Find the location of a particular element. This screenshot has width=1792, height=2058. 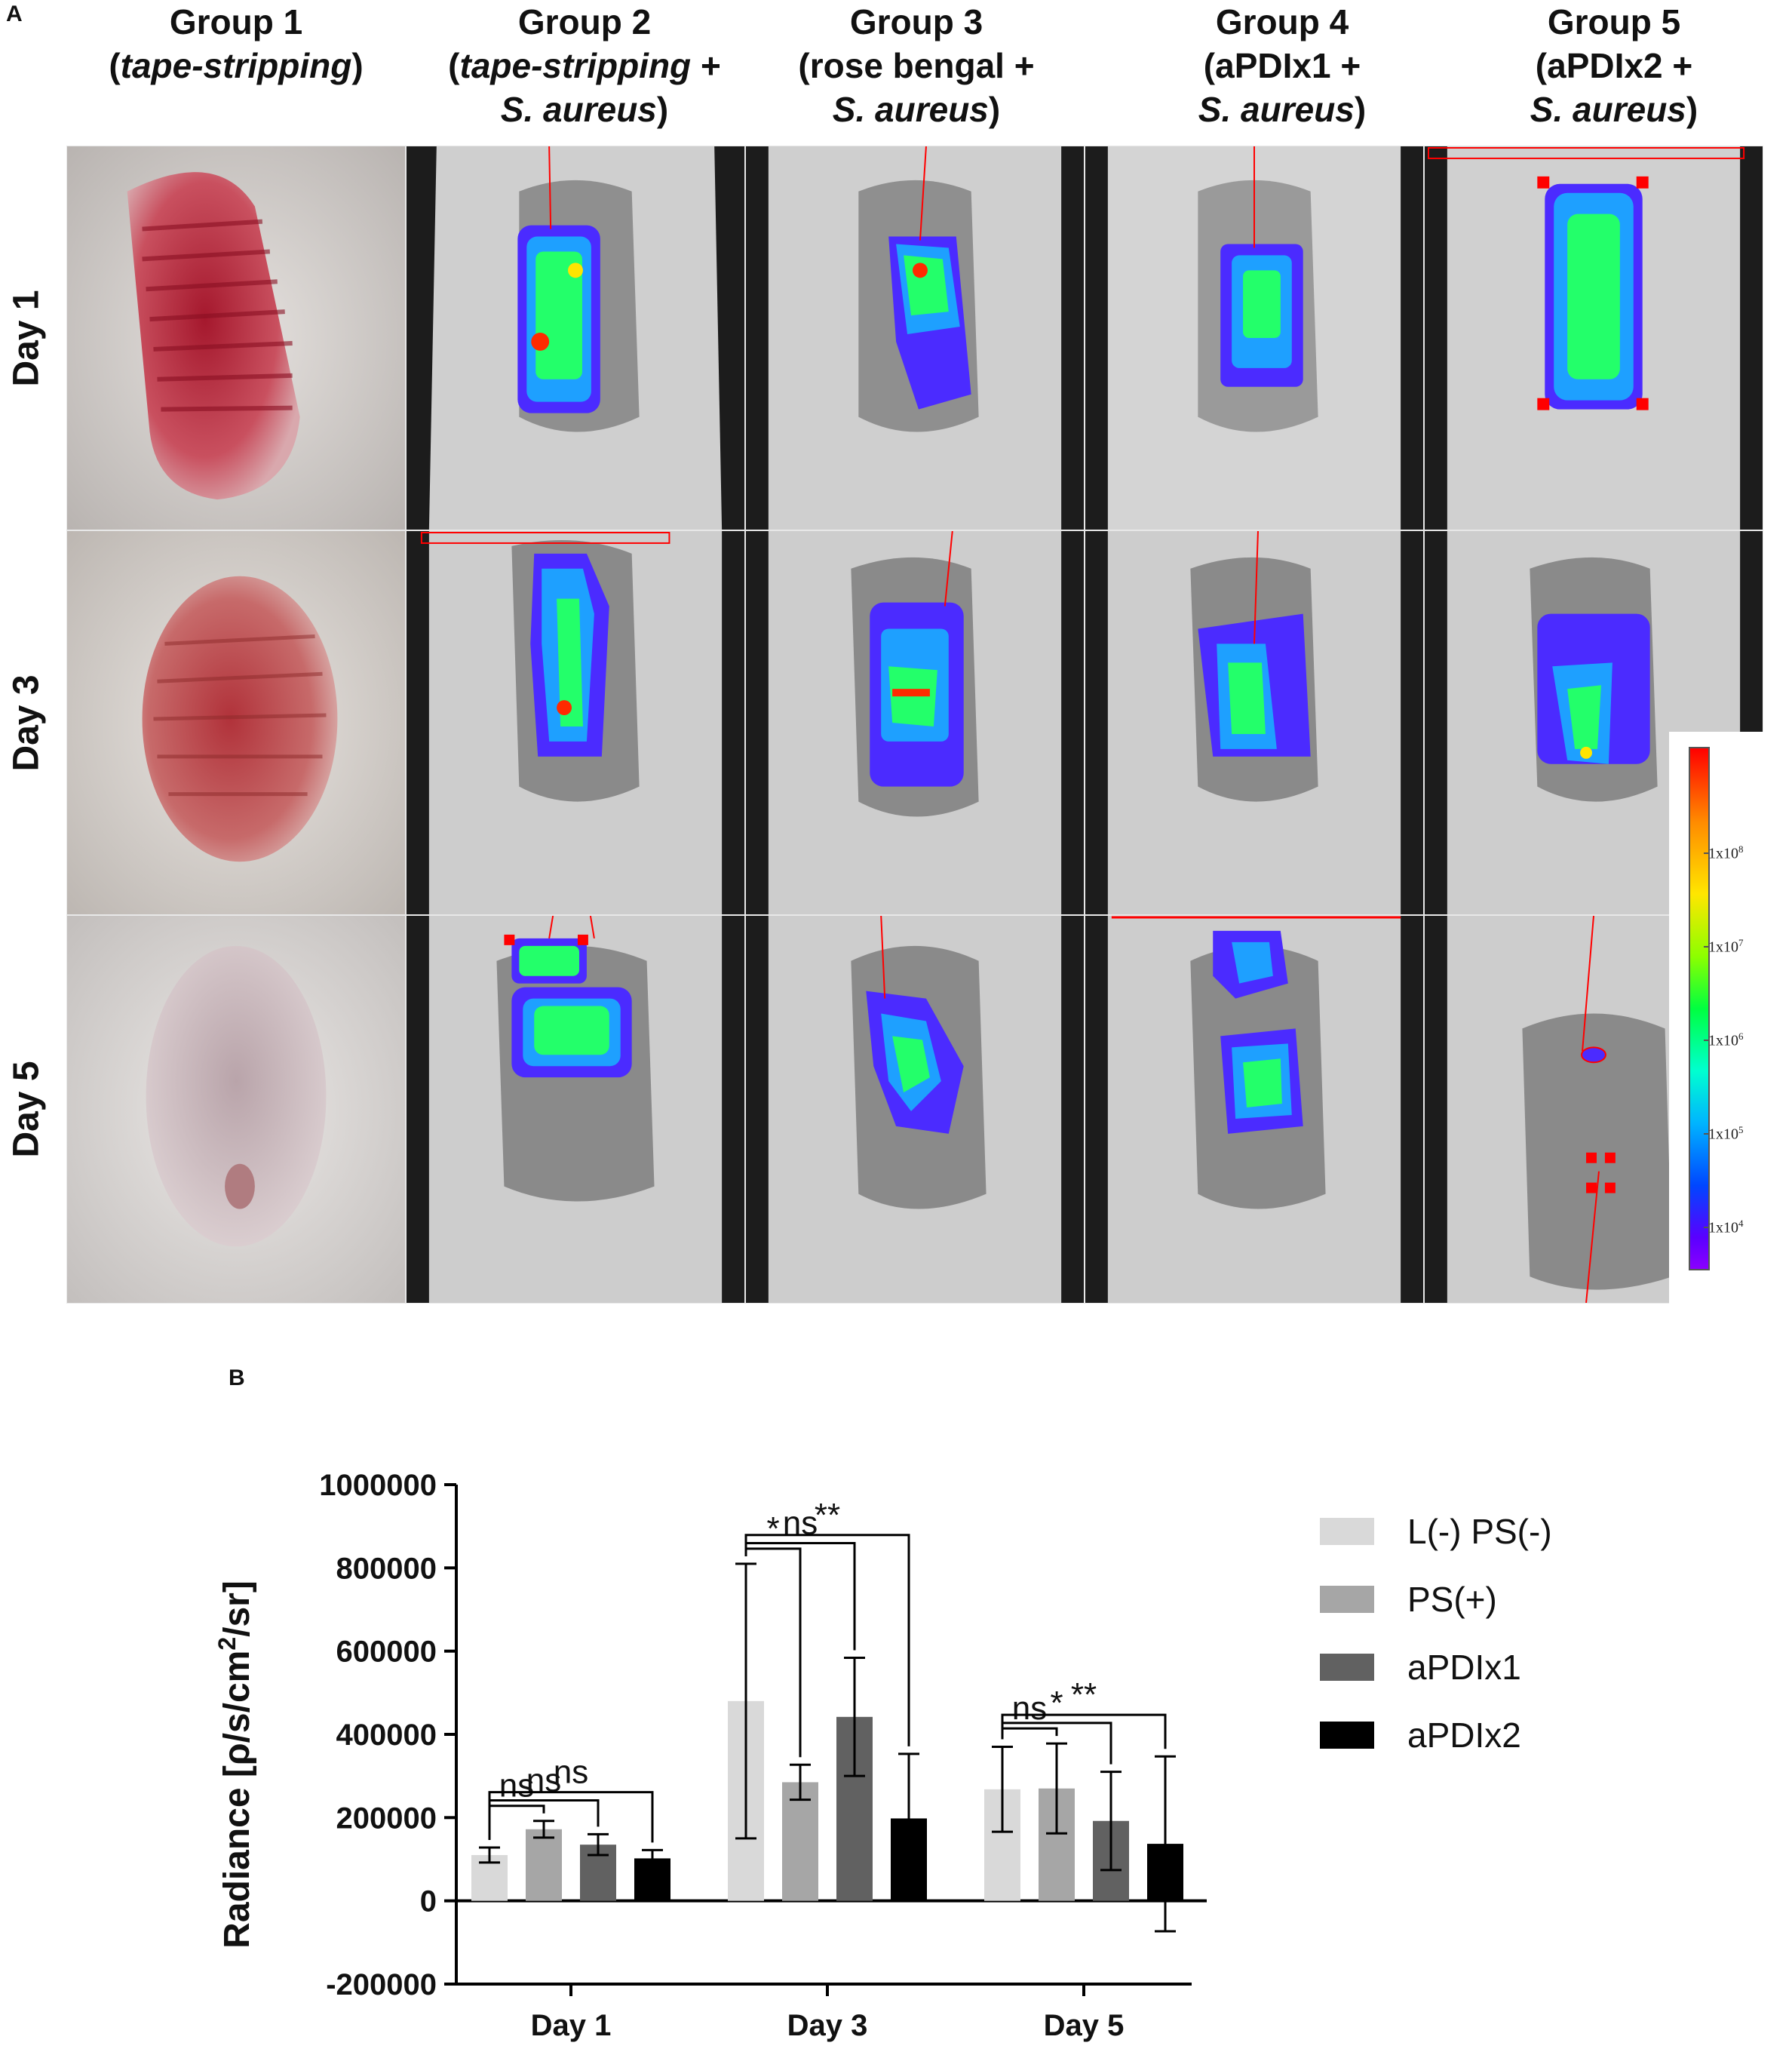

y-tick-label: 800000 is located at coordinates (387, 1568).